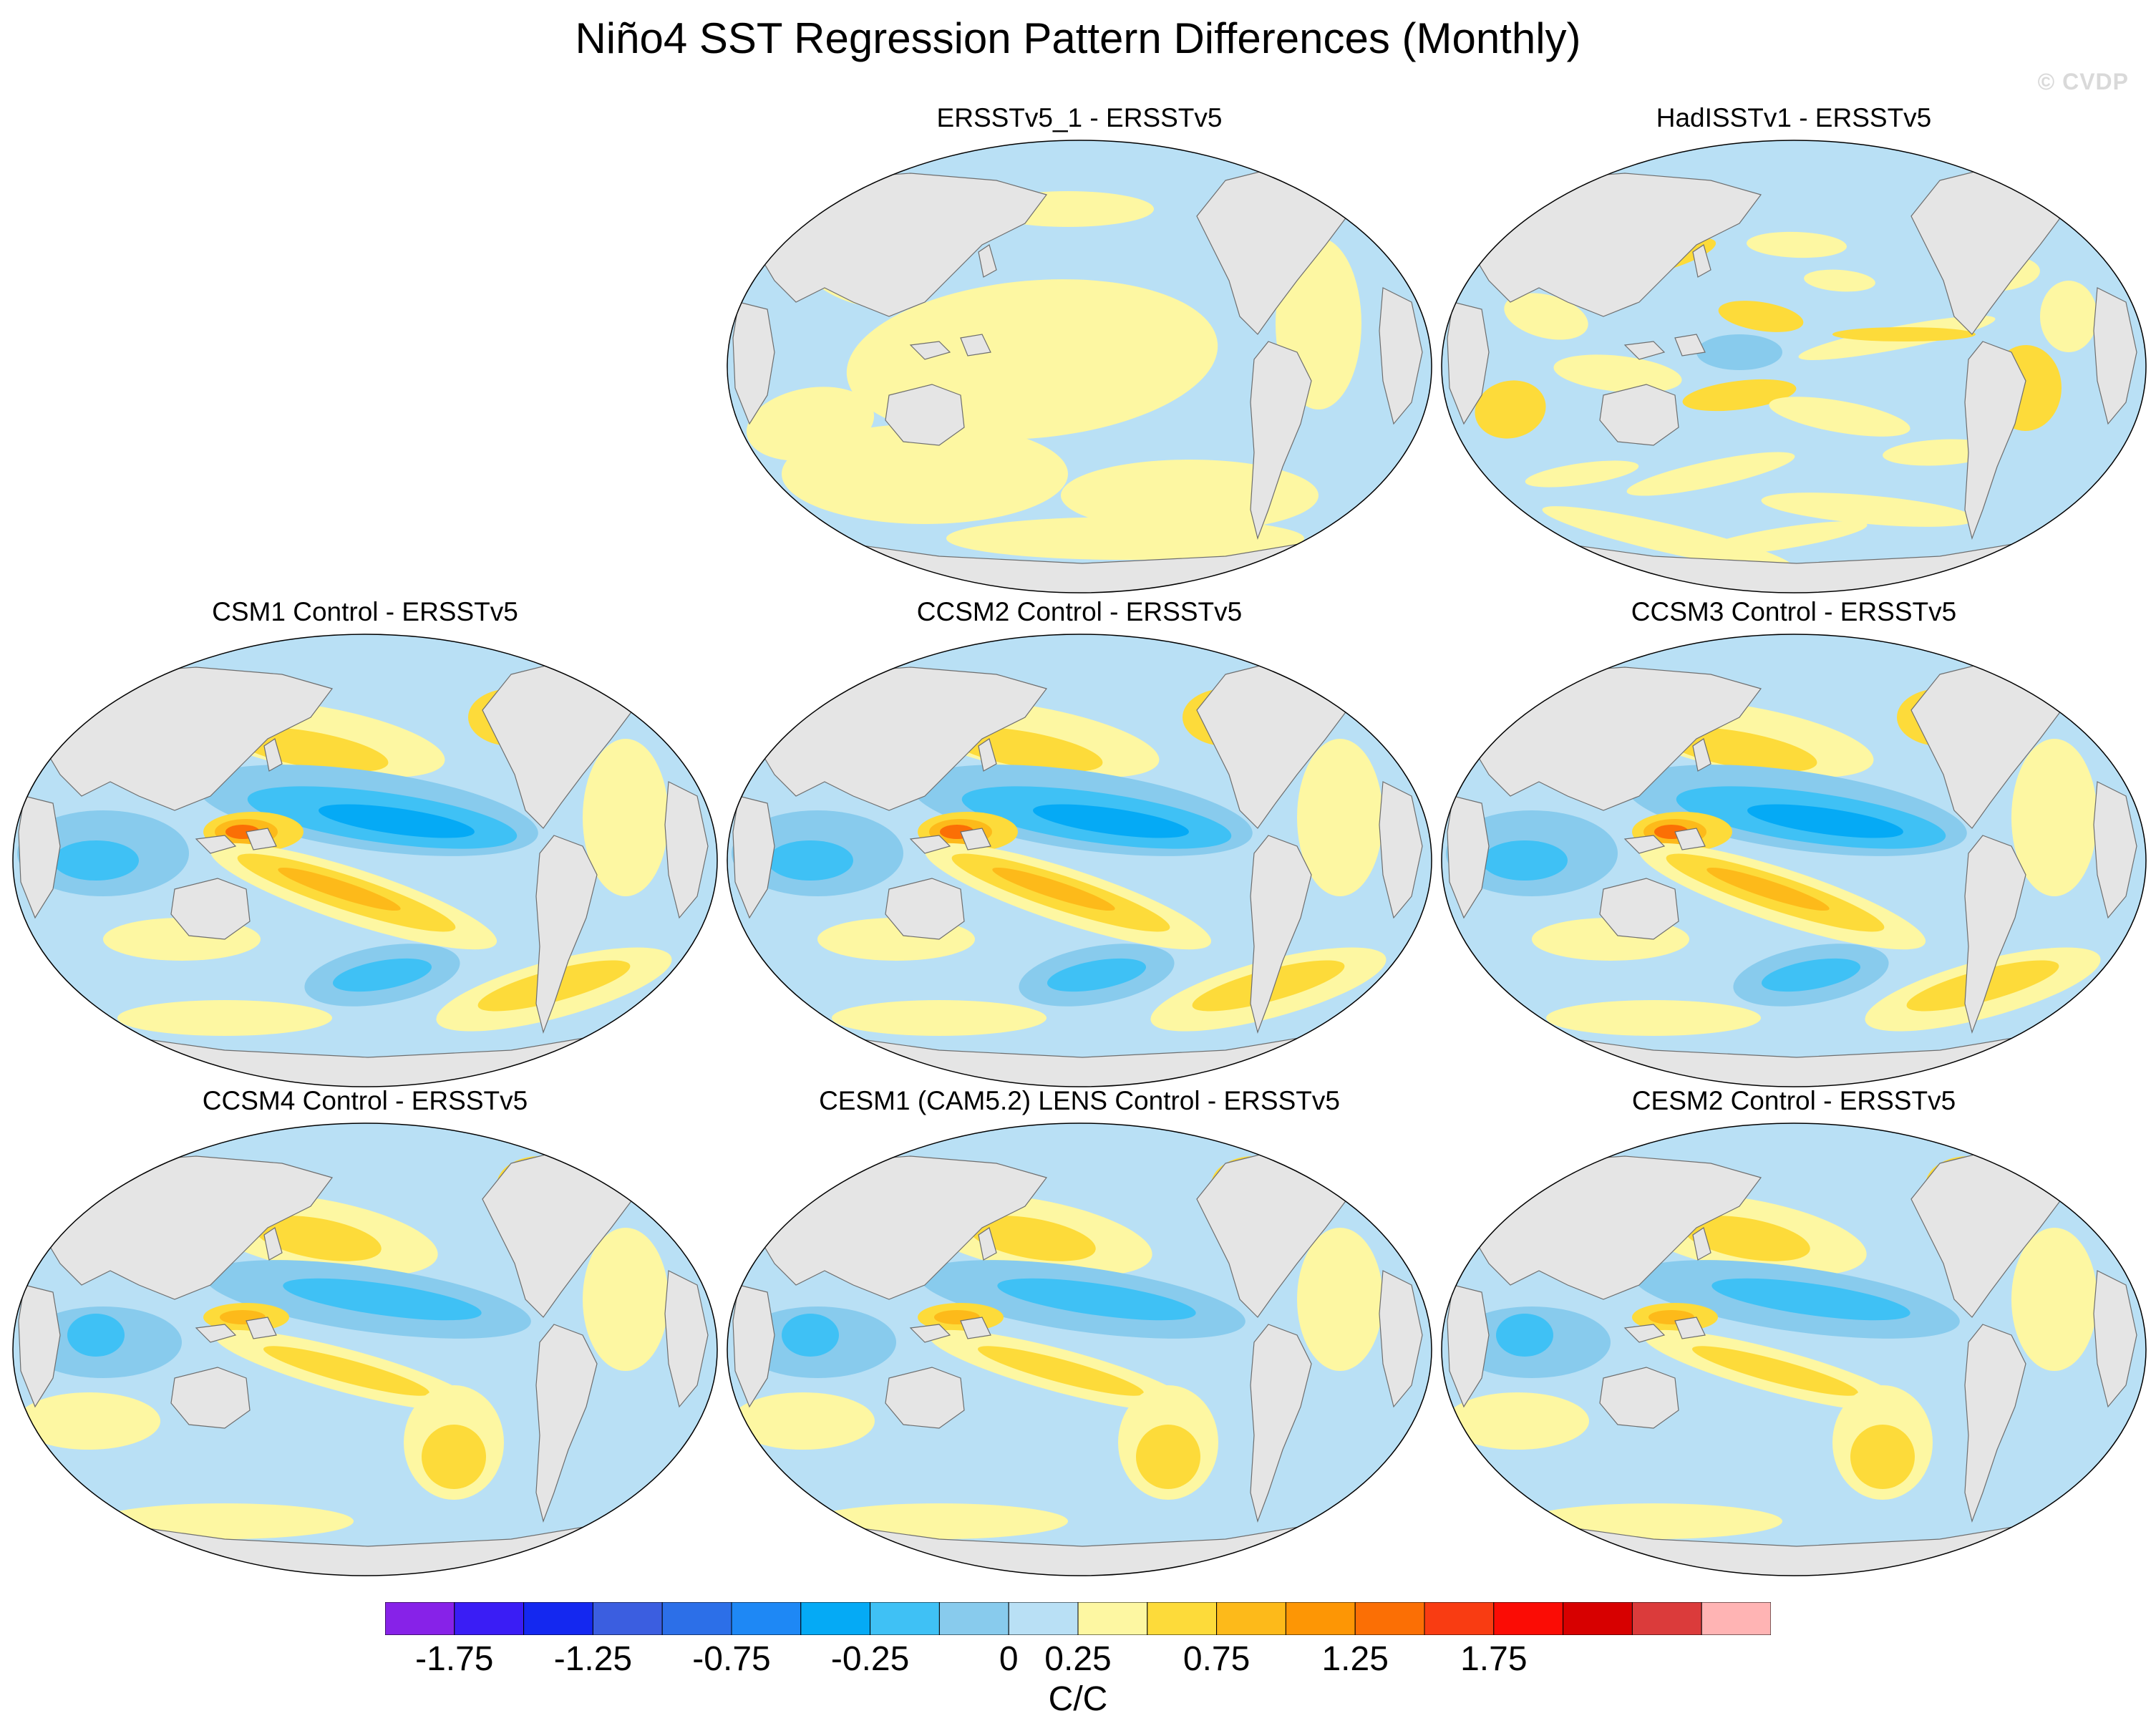 Image resolution: width=2156 pixels, height=1731 pixels. I want to click on colorbar-tick-label: 1.25, so click(1355, 1659).